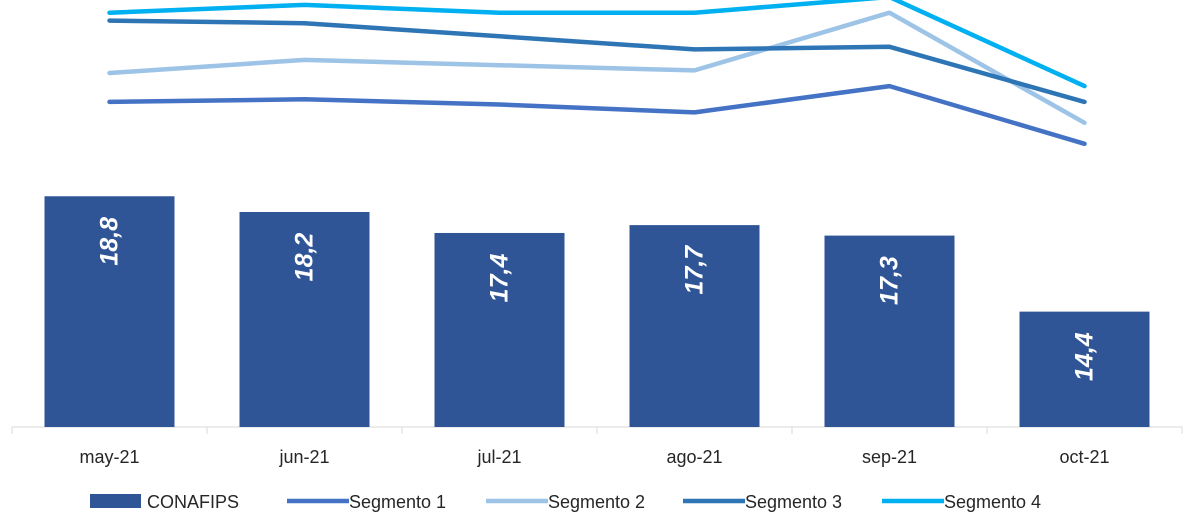 Image resolution: width=1192 pixels, height=517 pixels. What do you see at coordinates (1084, 457) in the screenshot?
I see `x-tick-label: oct-21` at bounding box center [1084, 457].